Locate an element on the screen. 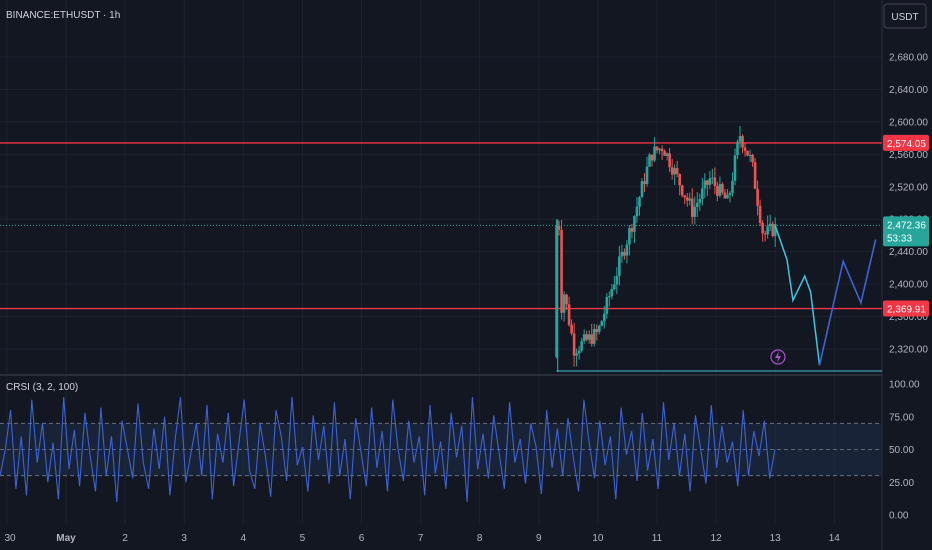  time-tick-label: 4 is located at coordinates (244, 538).